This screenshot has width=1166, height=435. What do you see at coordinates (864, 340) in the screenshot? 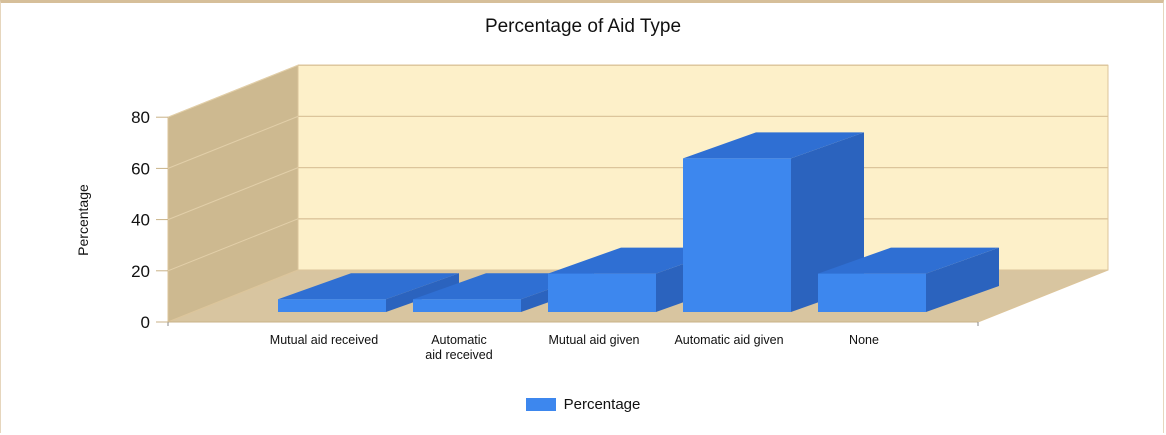
I see `x-tick-label: None` at bounding box center [864, 340].